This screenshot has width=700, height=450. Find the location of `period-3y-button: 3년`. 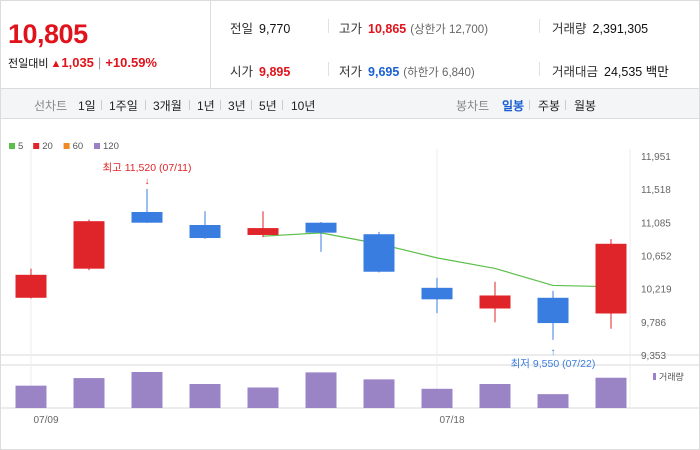

period-3y-button: 3년 is located at coordinates (237, 106).